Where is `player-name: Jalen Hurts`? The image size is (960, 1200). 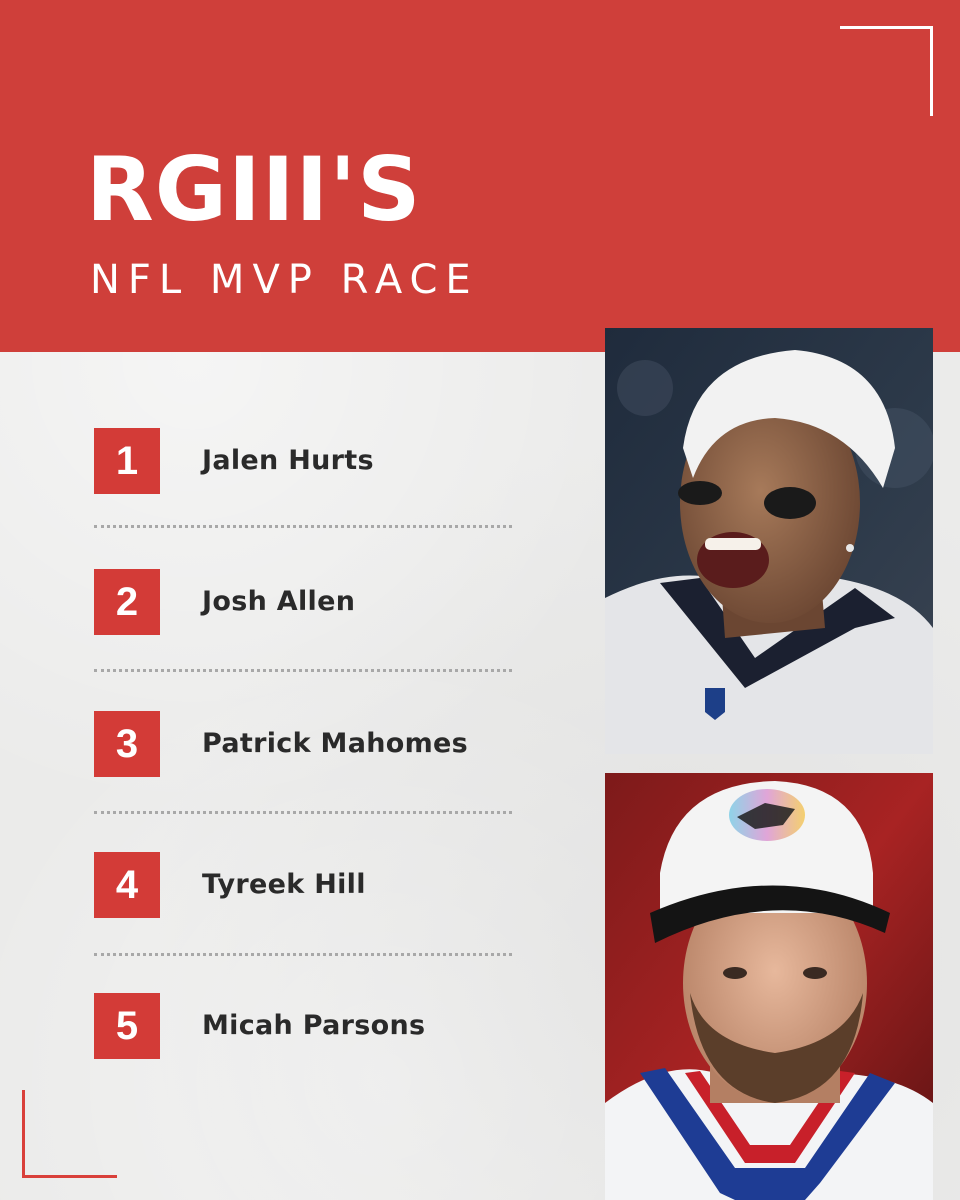
player-name: Jalen Hurts is located at coordinates (288, 460).